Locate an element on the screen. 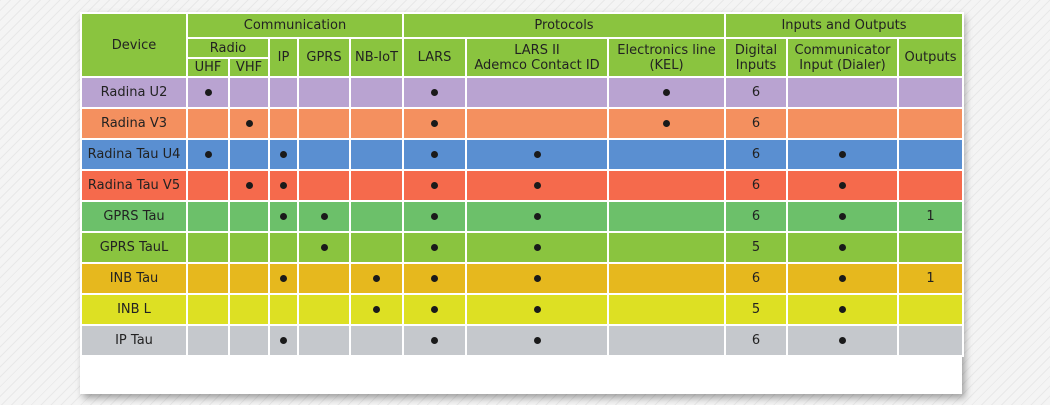 The image size is (1050, 405). table-row: INB L 5 is located at coordinates (522, 309).